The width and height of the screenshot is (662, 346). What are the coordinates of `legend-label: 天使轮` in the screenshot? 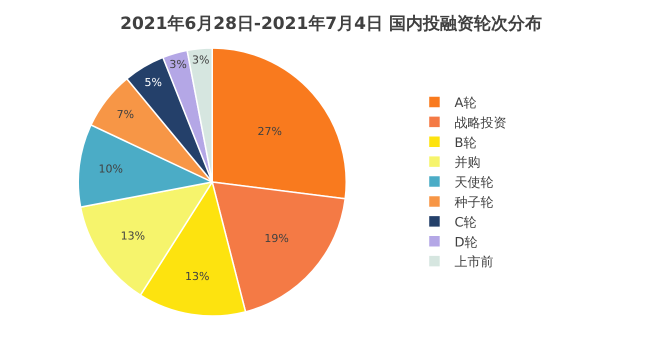 It's located at (474, 183).